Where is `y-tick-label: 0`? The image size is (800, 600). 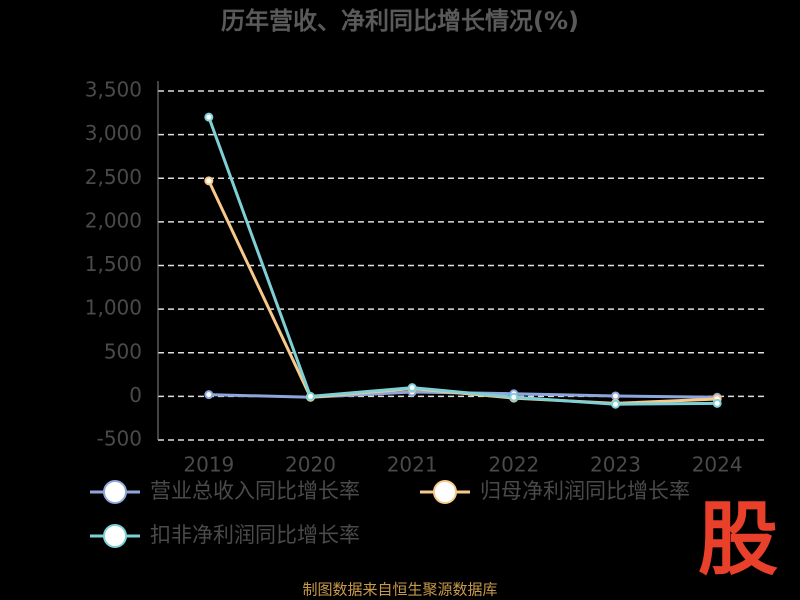 y-tick-label: 0 is located at coordinates (135, 395).